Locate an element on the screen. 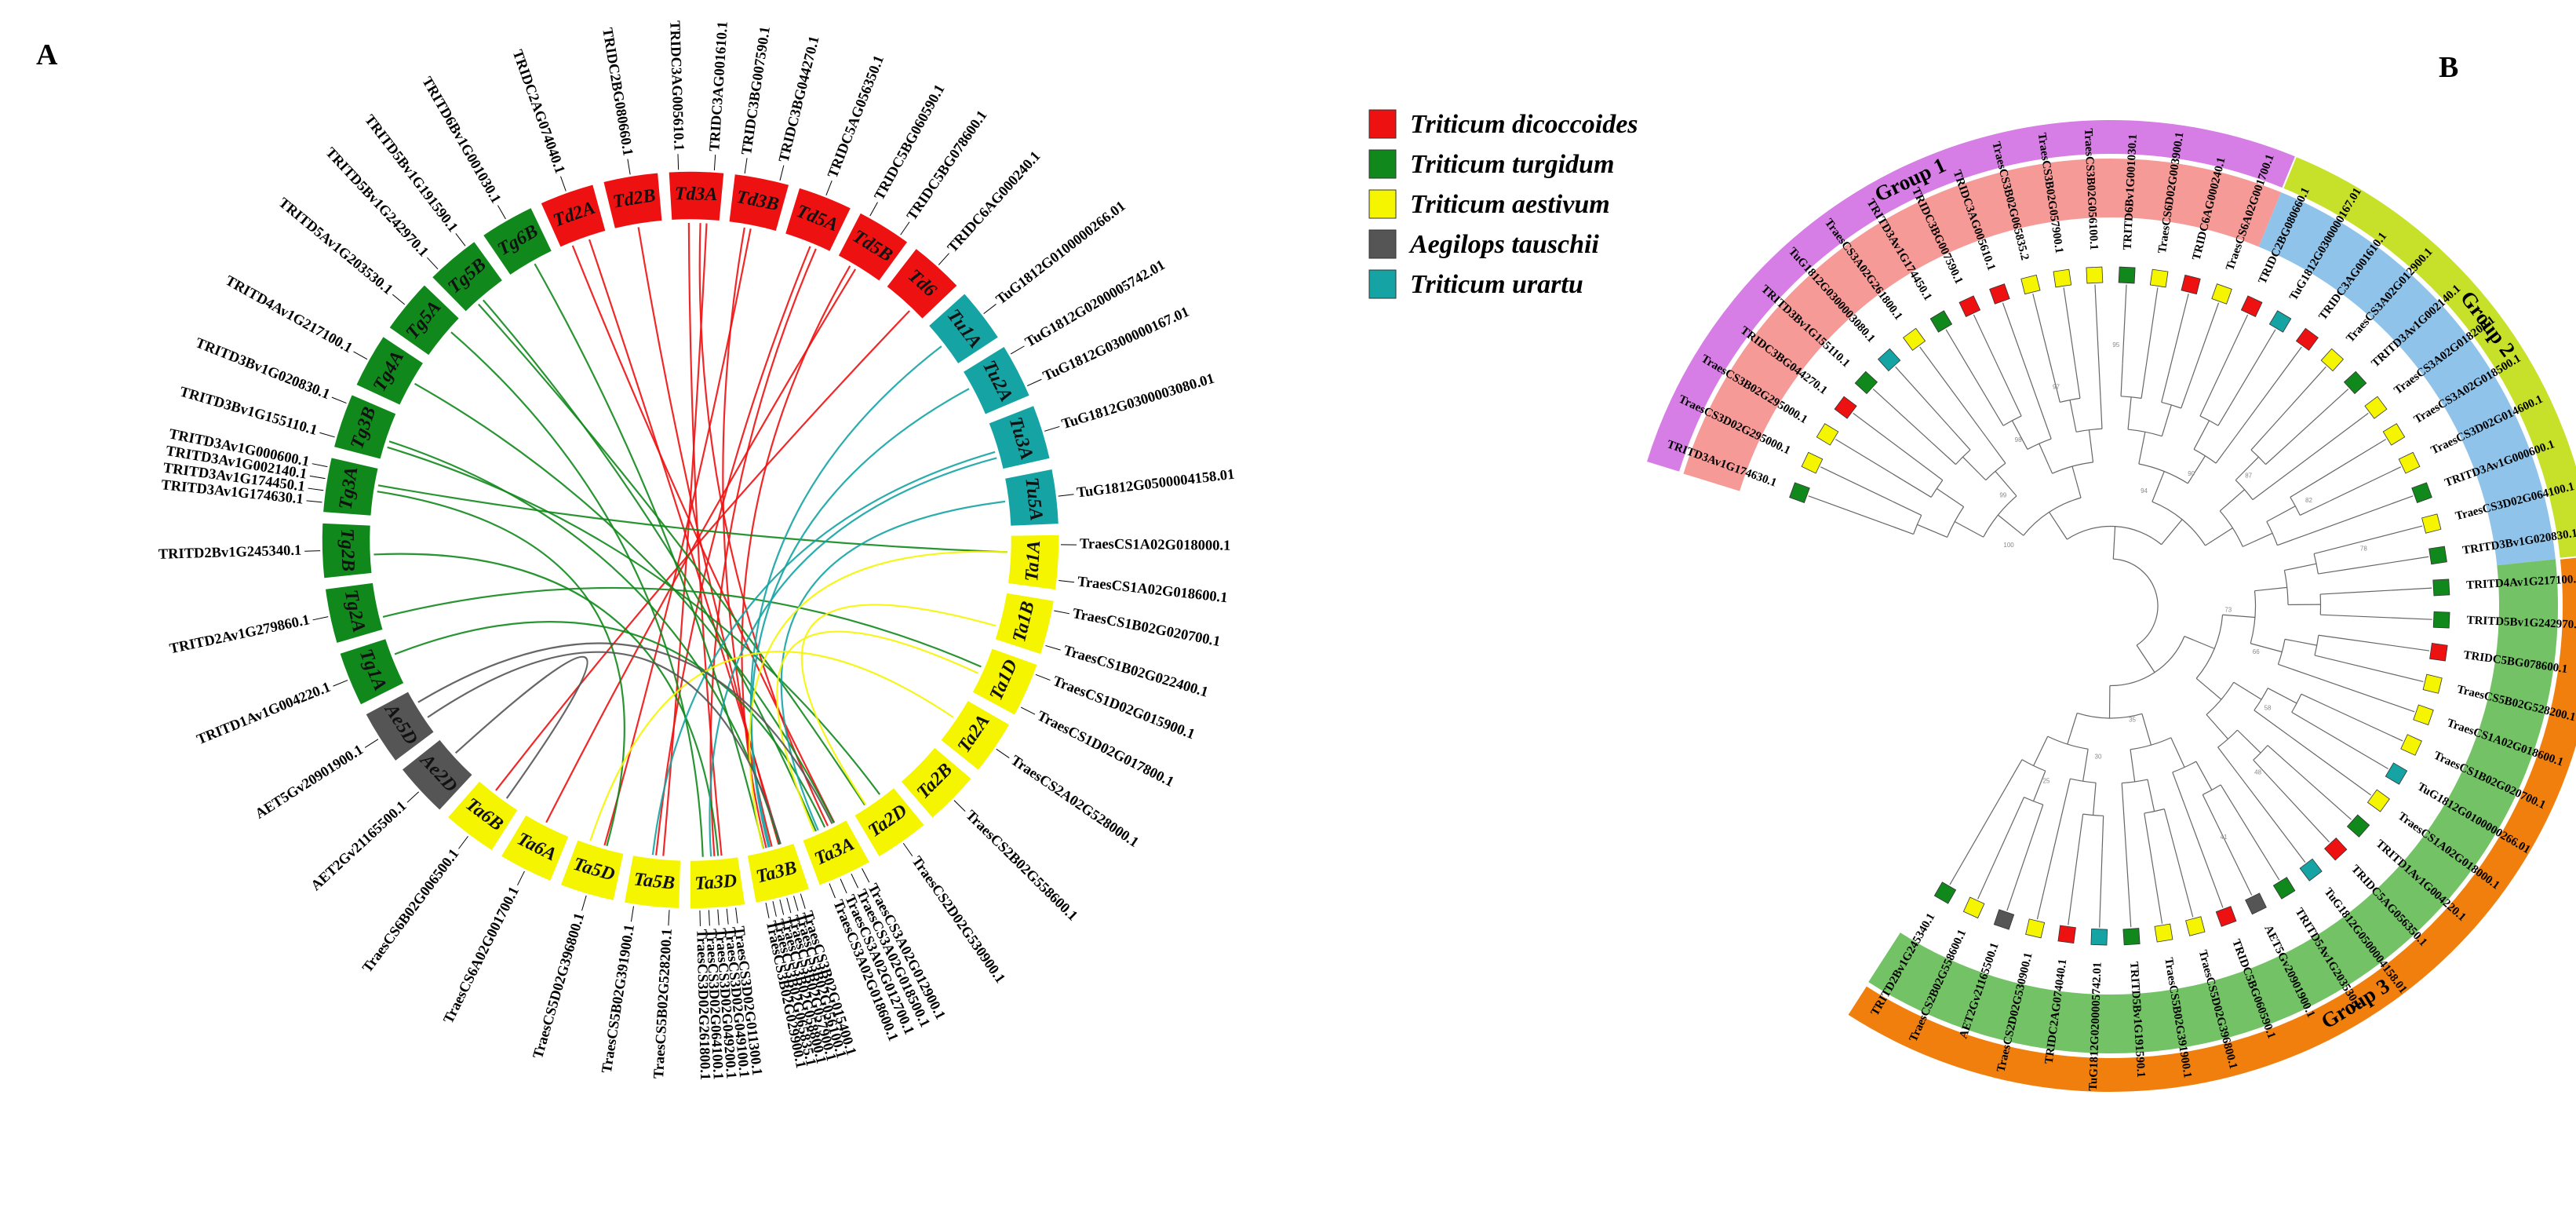  gene-label: TRITD4Av1G217100.1 is located at coordinates (289, 314).